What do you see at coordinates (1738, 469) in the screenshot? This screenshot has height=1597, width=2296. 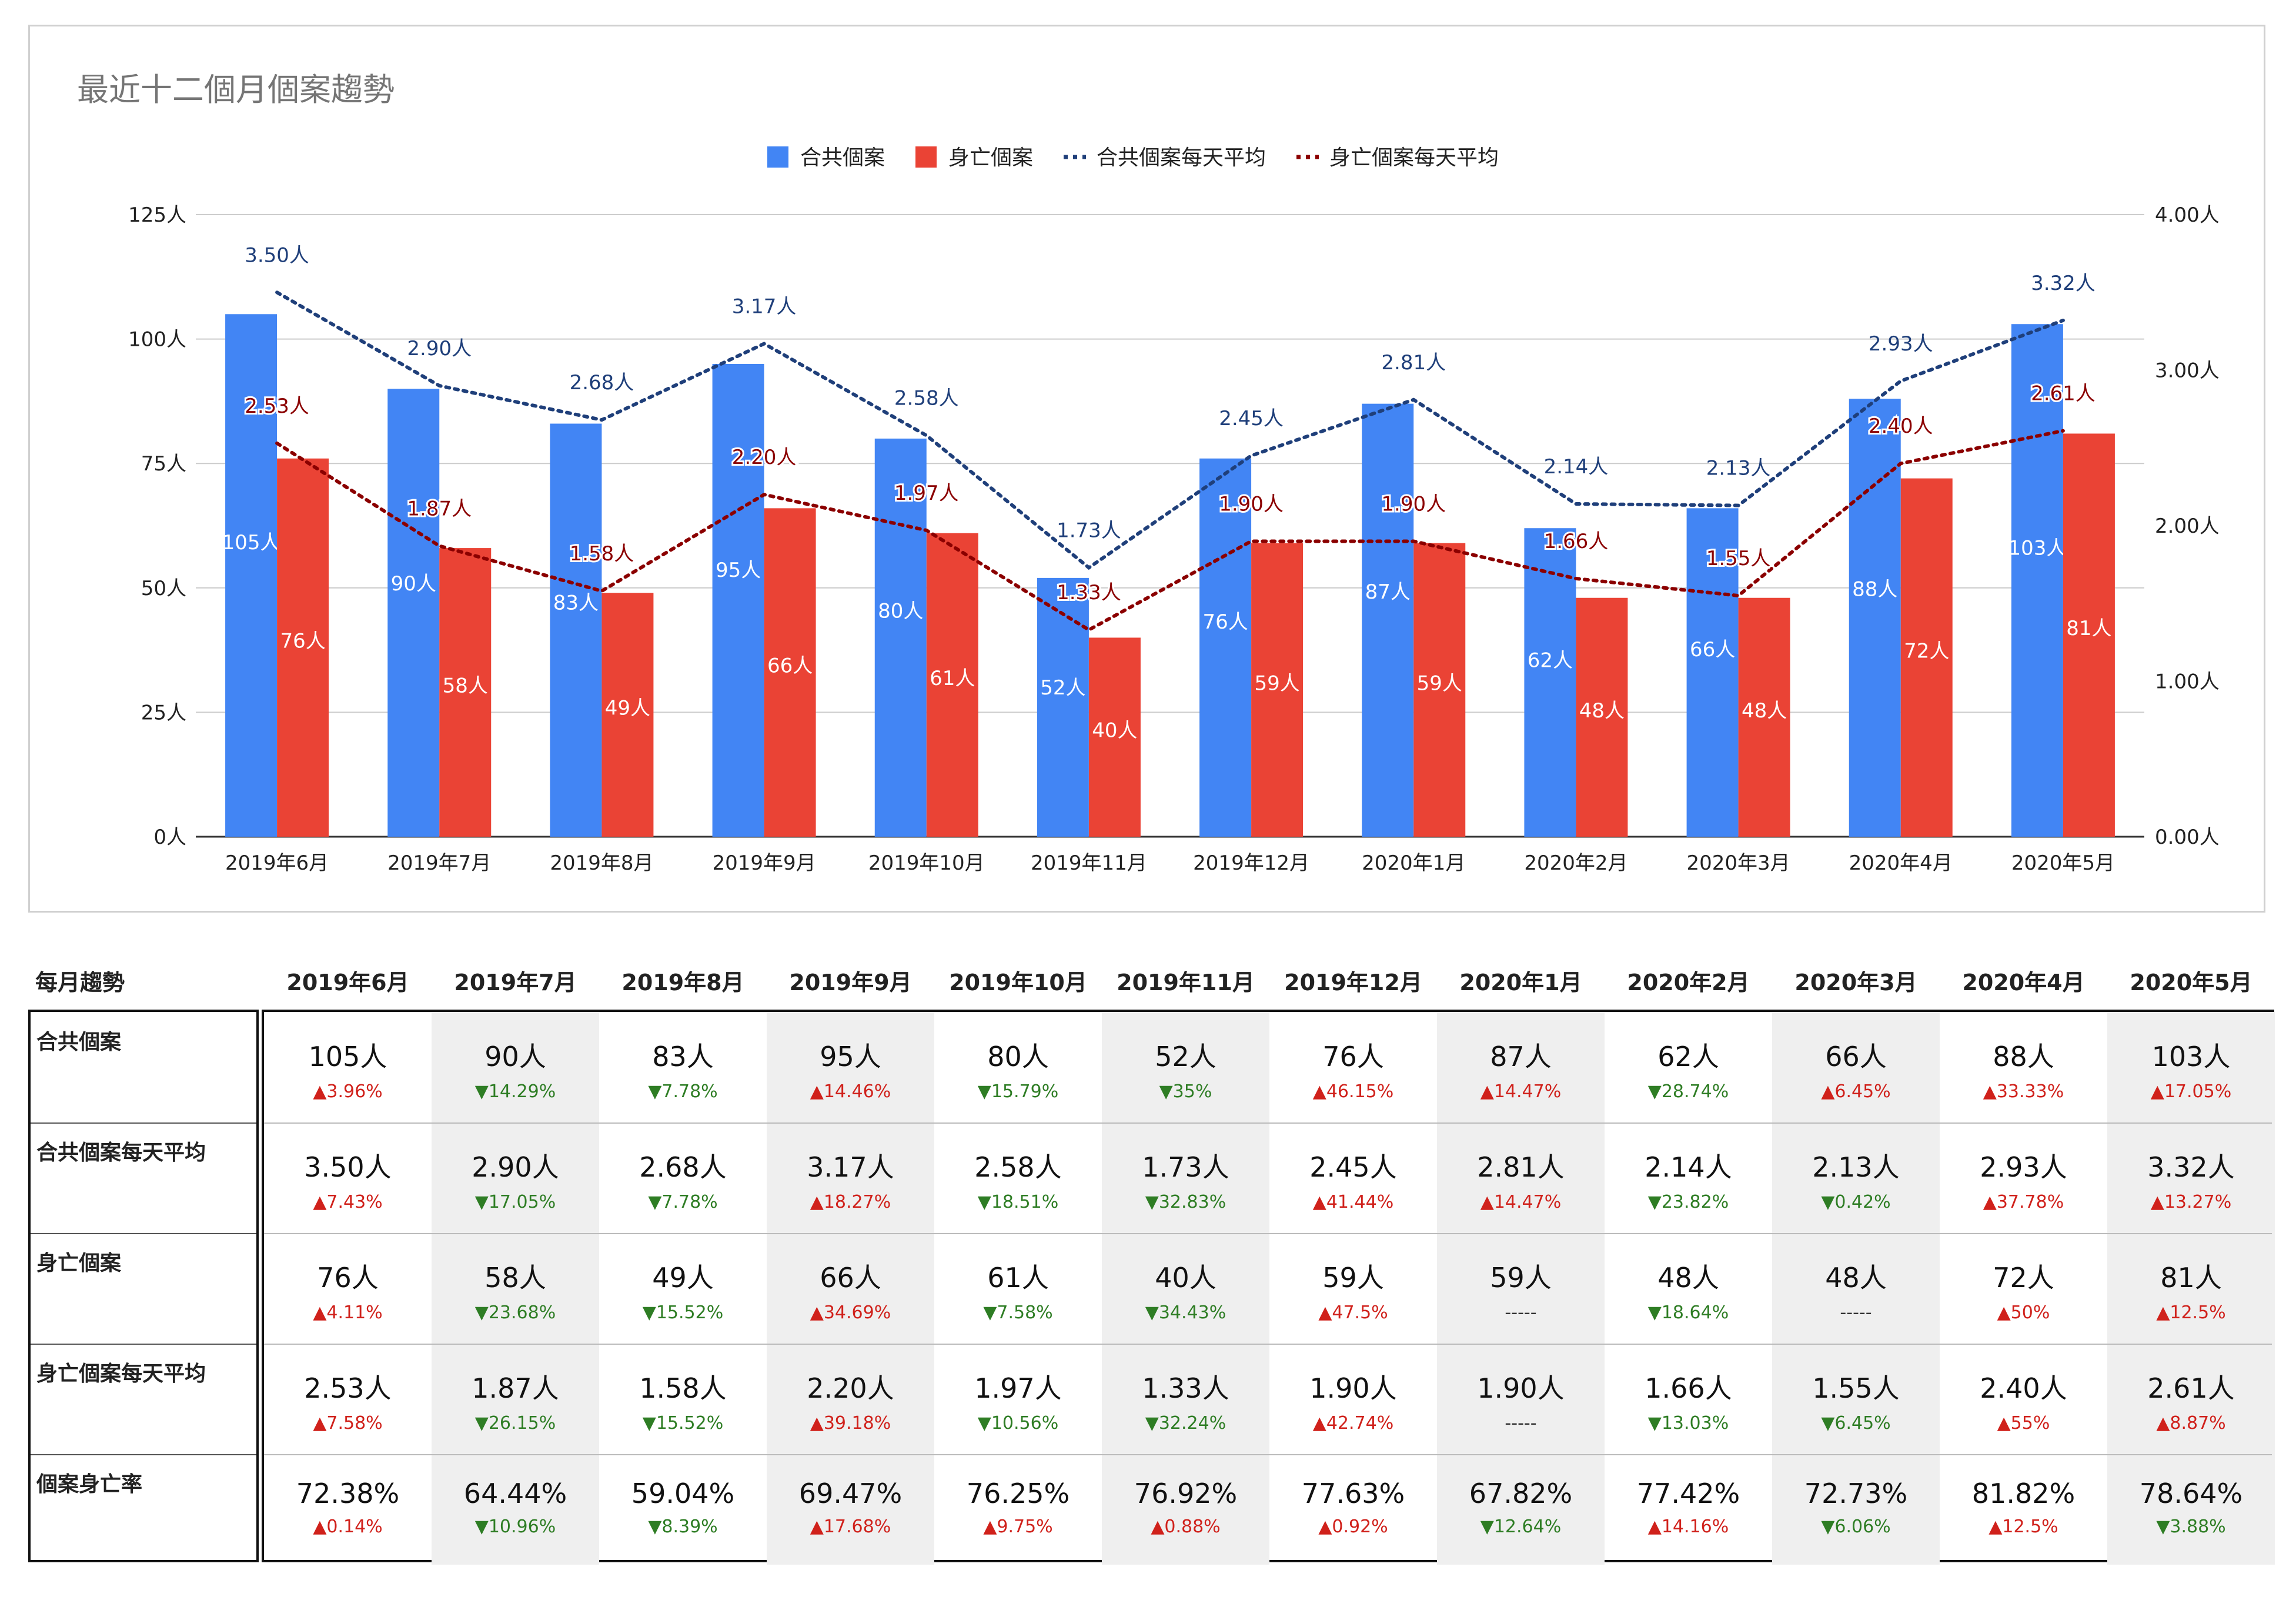 I see `total-avg-label: 2.13人` at bounding box center [1738, 469].